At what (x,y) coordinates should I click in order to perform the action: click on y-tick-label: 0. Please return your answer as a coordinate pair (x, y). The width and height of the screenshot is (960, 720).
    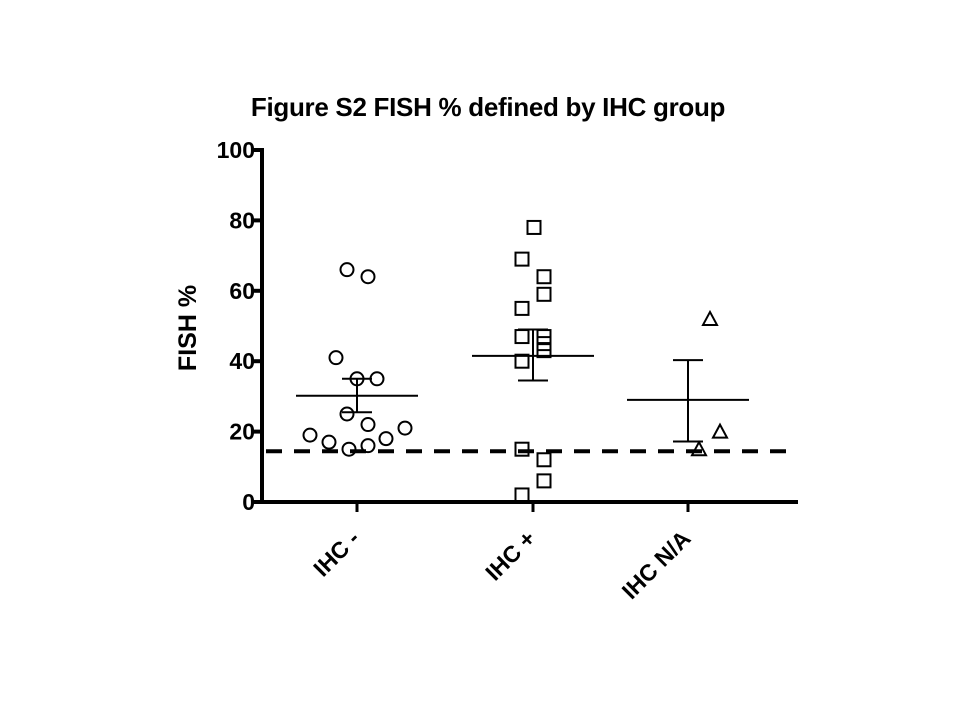
    Looking at the image, I should click on (248, 502).